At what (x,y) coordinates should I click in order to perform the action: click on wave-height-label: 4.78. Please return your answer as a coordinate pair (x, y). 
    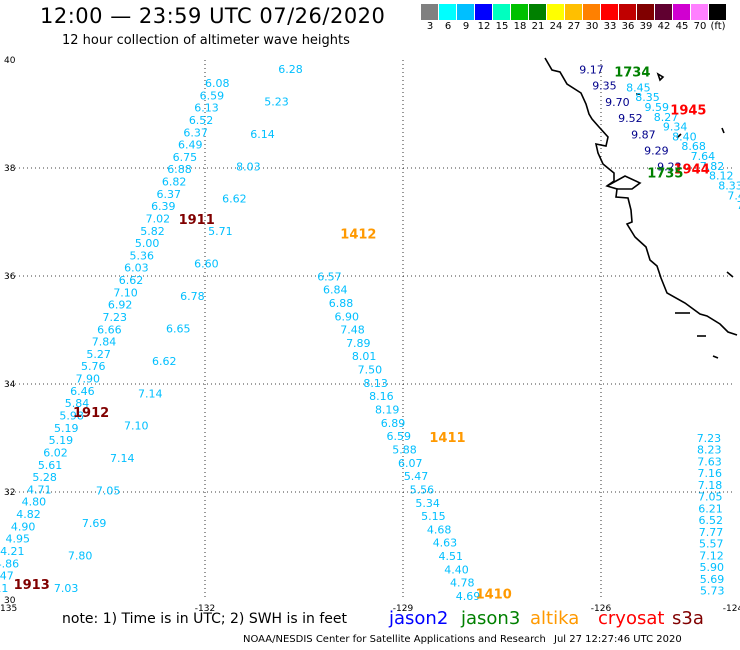
    Looking at the image, I should click on (462, 583).